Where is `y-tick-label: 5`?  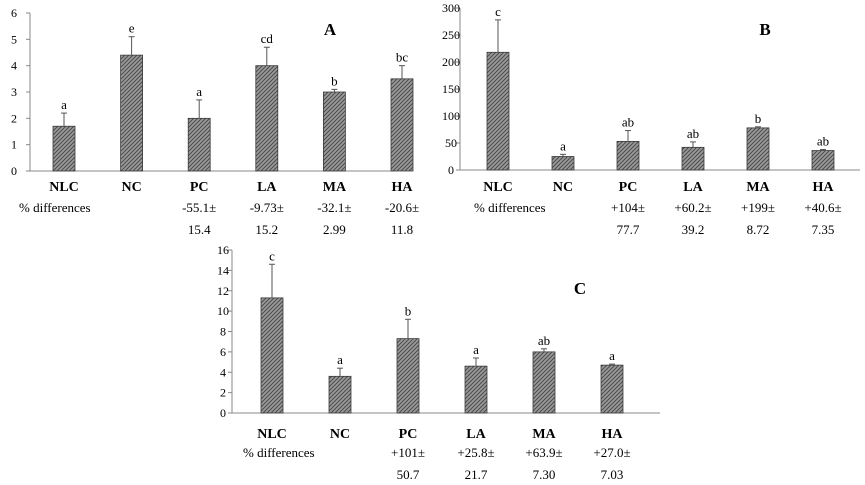
y-tick-label: 5 is located at coordinates (14, 39).